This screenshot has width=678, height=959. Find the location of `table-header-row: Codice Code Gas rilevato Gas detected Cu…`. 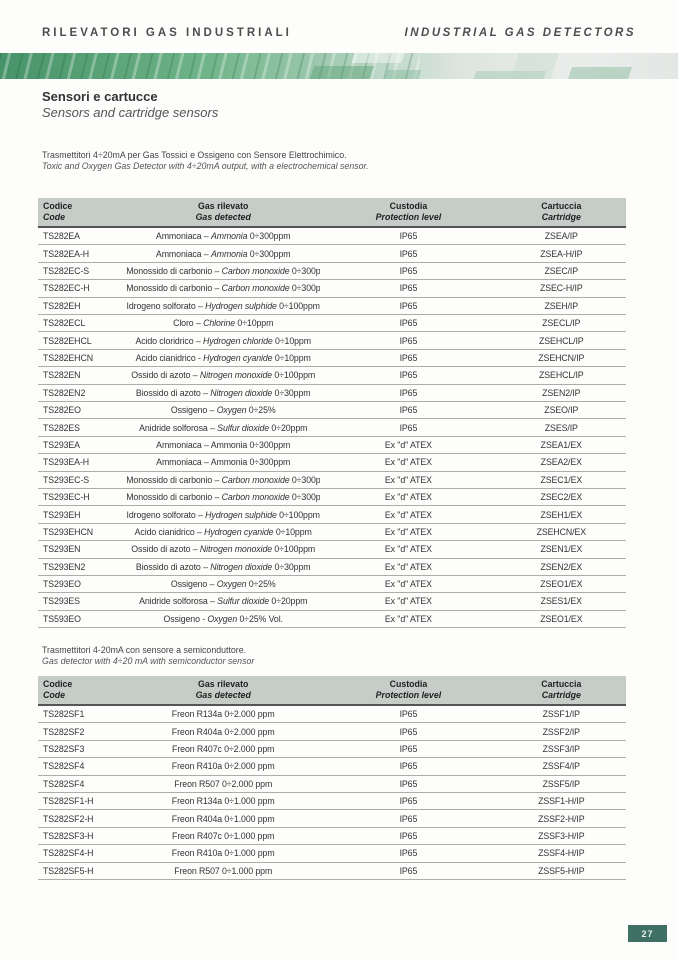

table-header-row: Codice Code Gas rilevato Gas detected Cu… is located at coordinates (332, 691).